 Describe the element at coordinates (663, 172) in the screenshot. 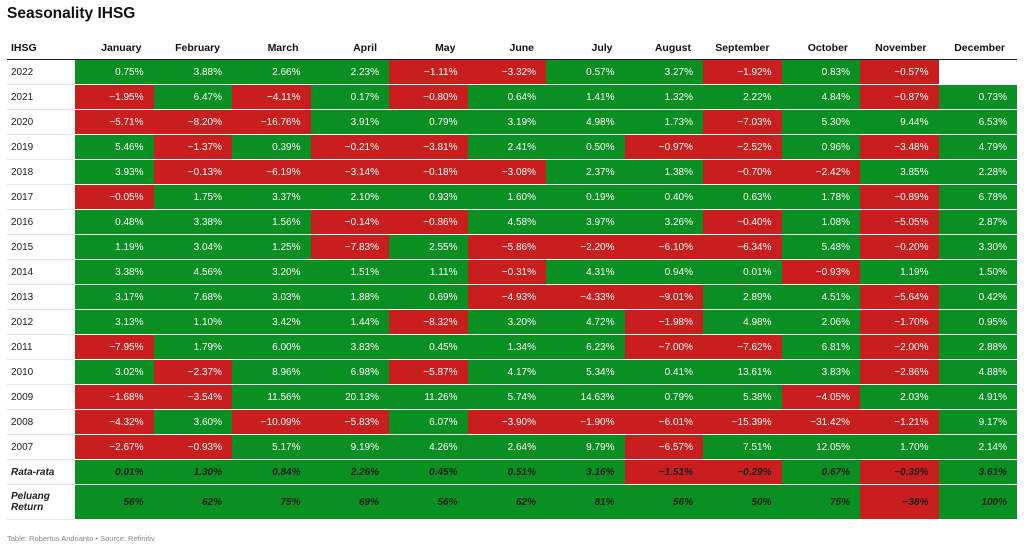

I see `value-cell: 1.38%` at that location.